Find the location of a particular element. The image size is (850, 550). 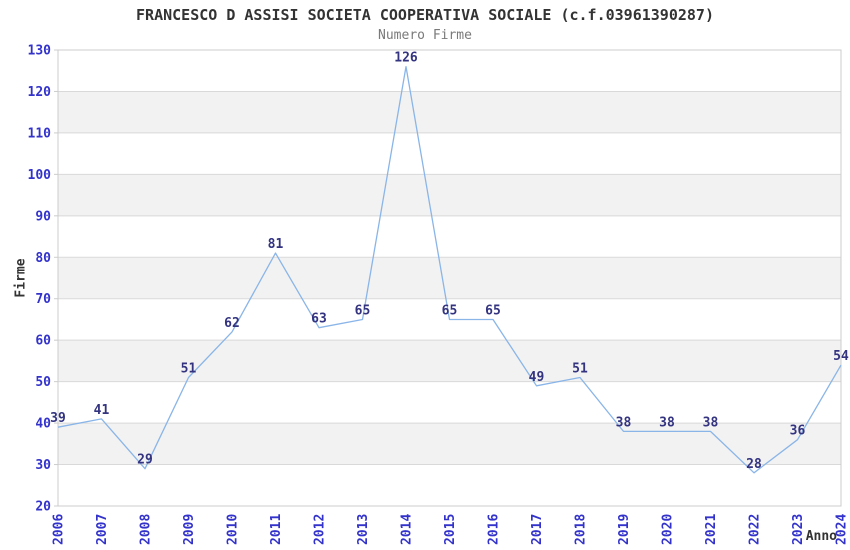

y-tick-label: 60 is located at coordinates (43, 341).